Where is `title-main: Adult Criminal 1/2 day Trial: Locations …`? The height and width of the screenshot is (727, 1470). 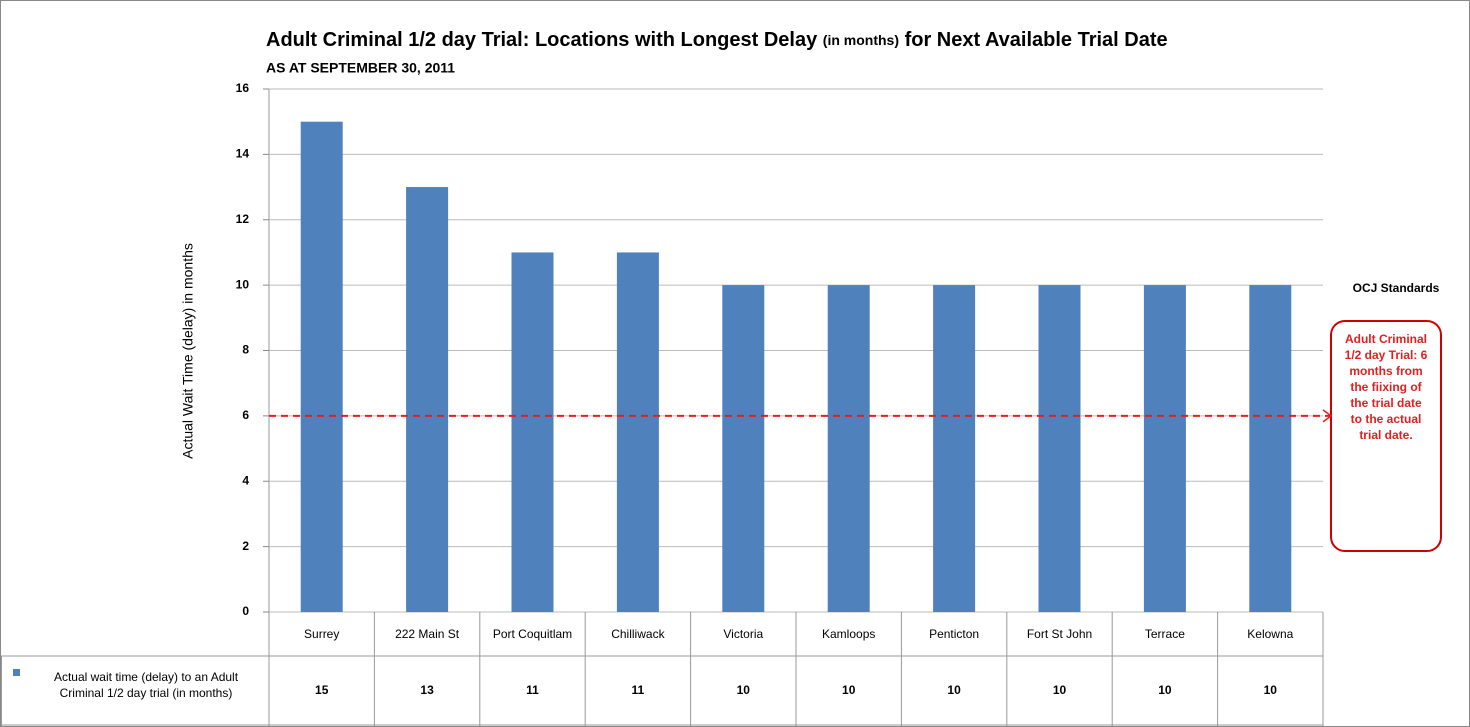
title-main: Adult Criminal 1/2 day Trial: Locations … is located at coordinates (542, 40).